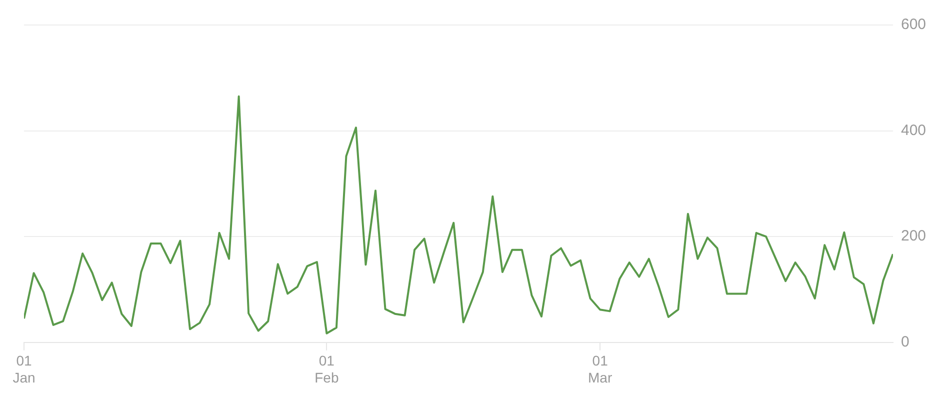 Image resolution: width=946 pixels, height=400 pixels. Describe the element at coordinates (24, 369) in the screenshot. I see `x-tick-label: 01 Jan` at that location.